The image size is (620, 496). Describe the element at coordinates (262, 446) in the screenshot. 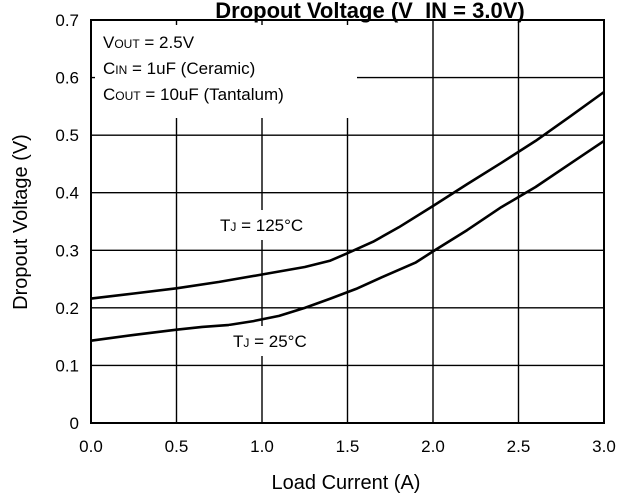

I see `x-tick-label: 1.0` at that location.